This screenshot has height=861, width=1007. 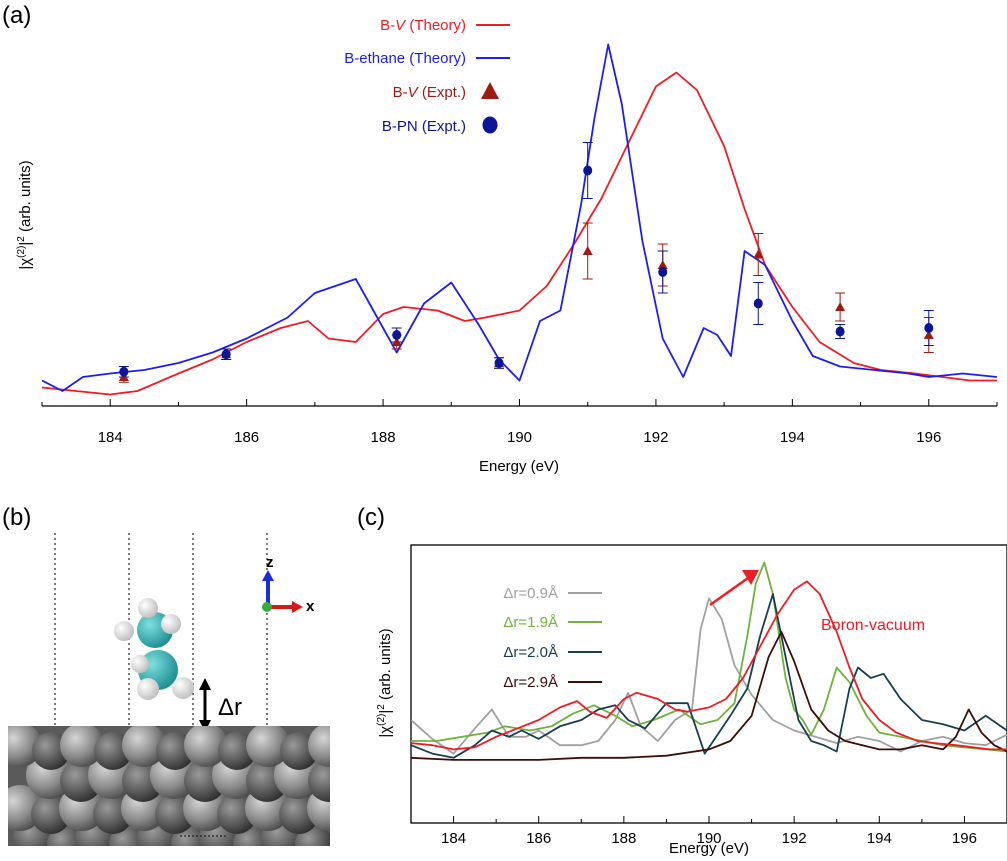 What do you see at coordinates (385, 682) in the screenshot?
I see `chart-c-ylabel: |χ(2)|2 (arb. units)` at bounding box center [385, 682].